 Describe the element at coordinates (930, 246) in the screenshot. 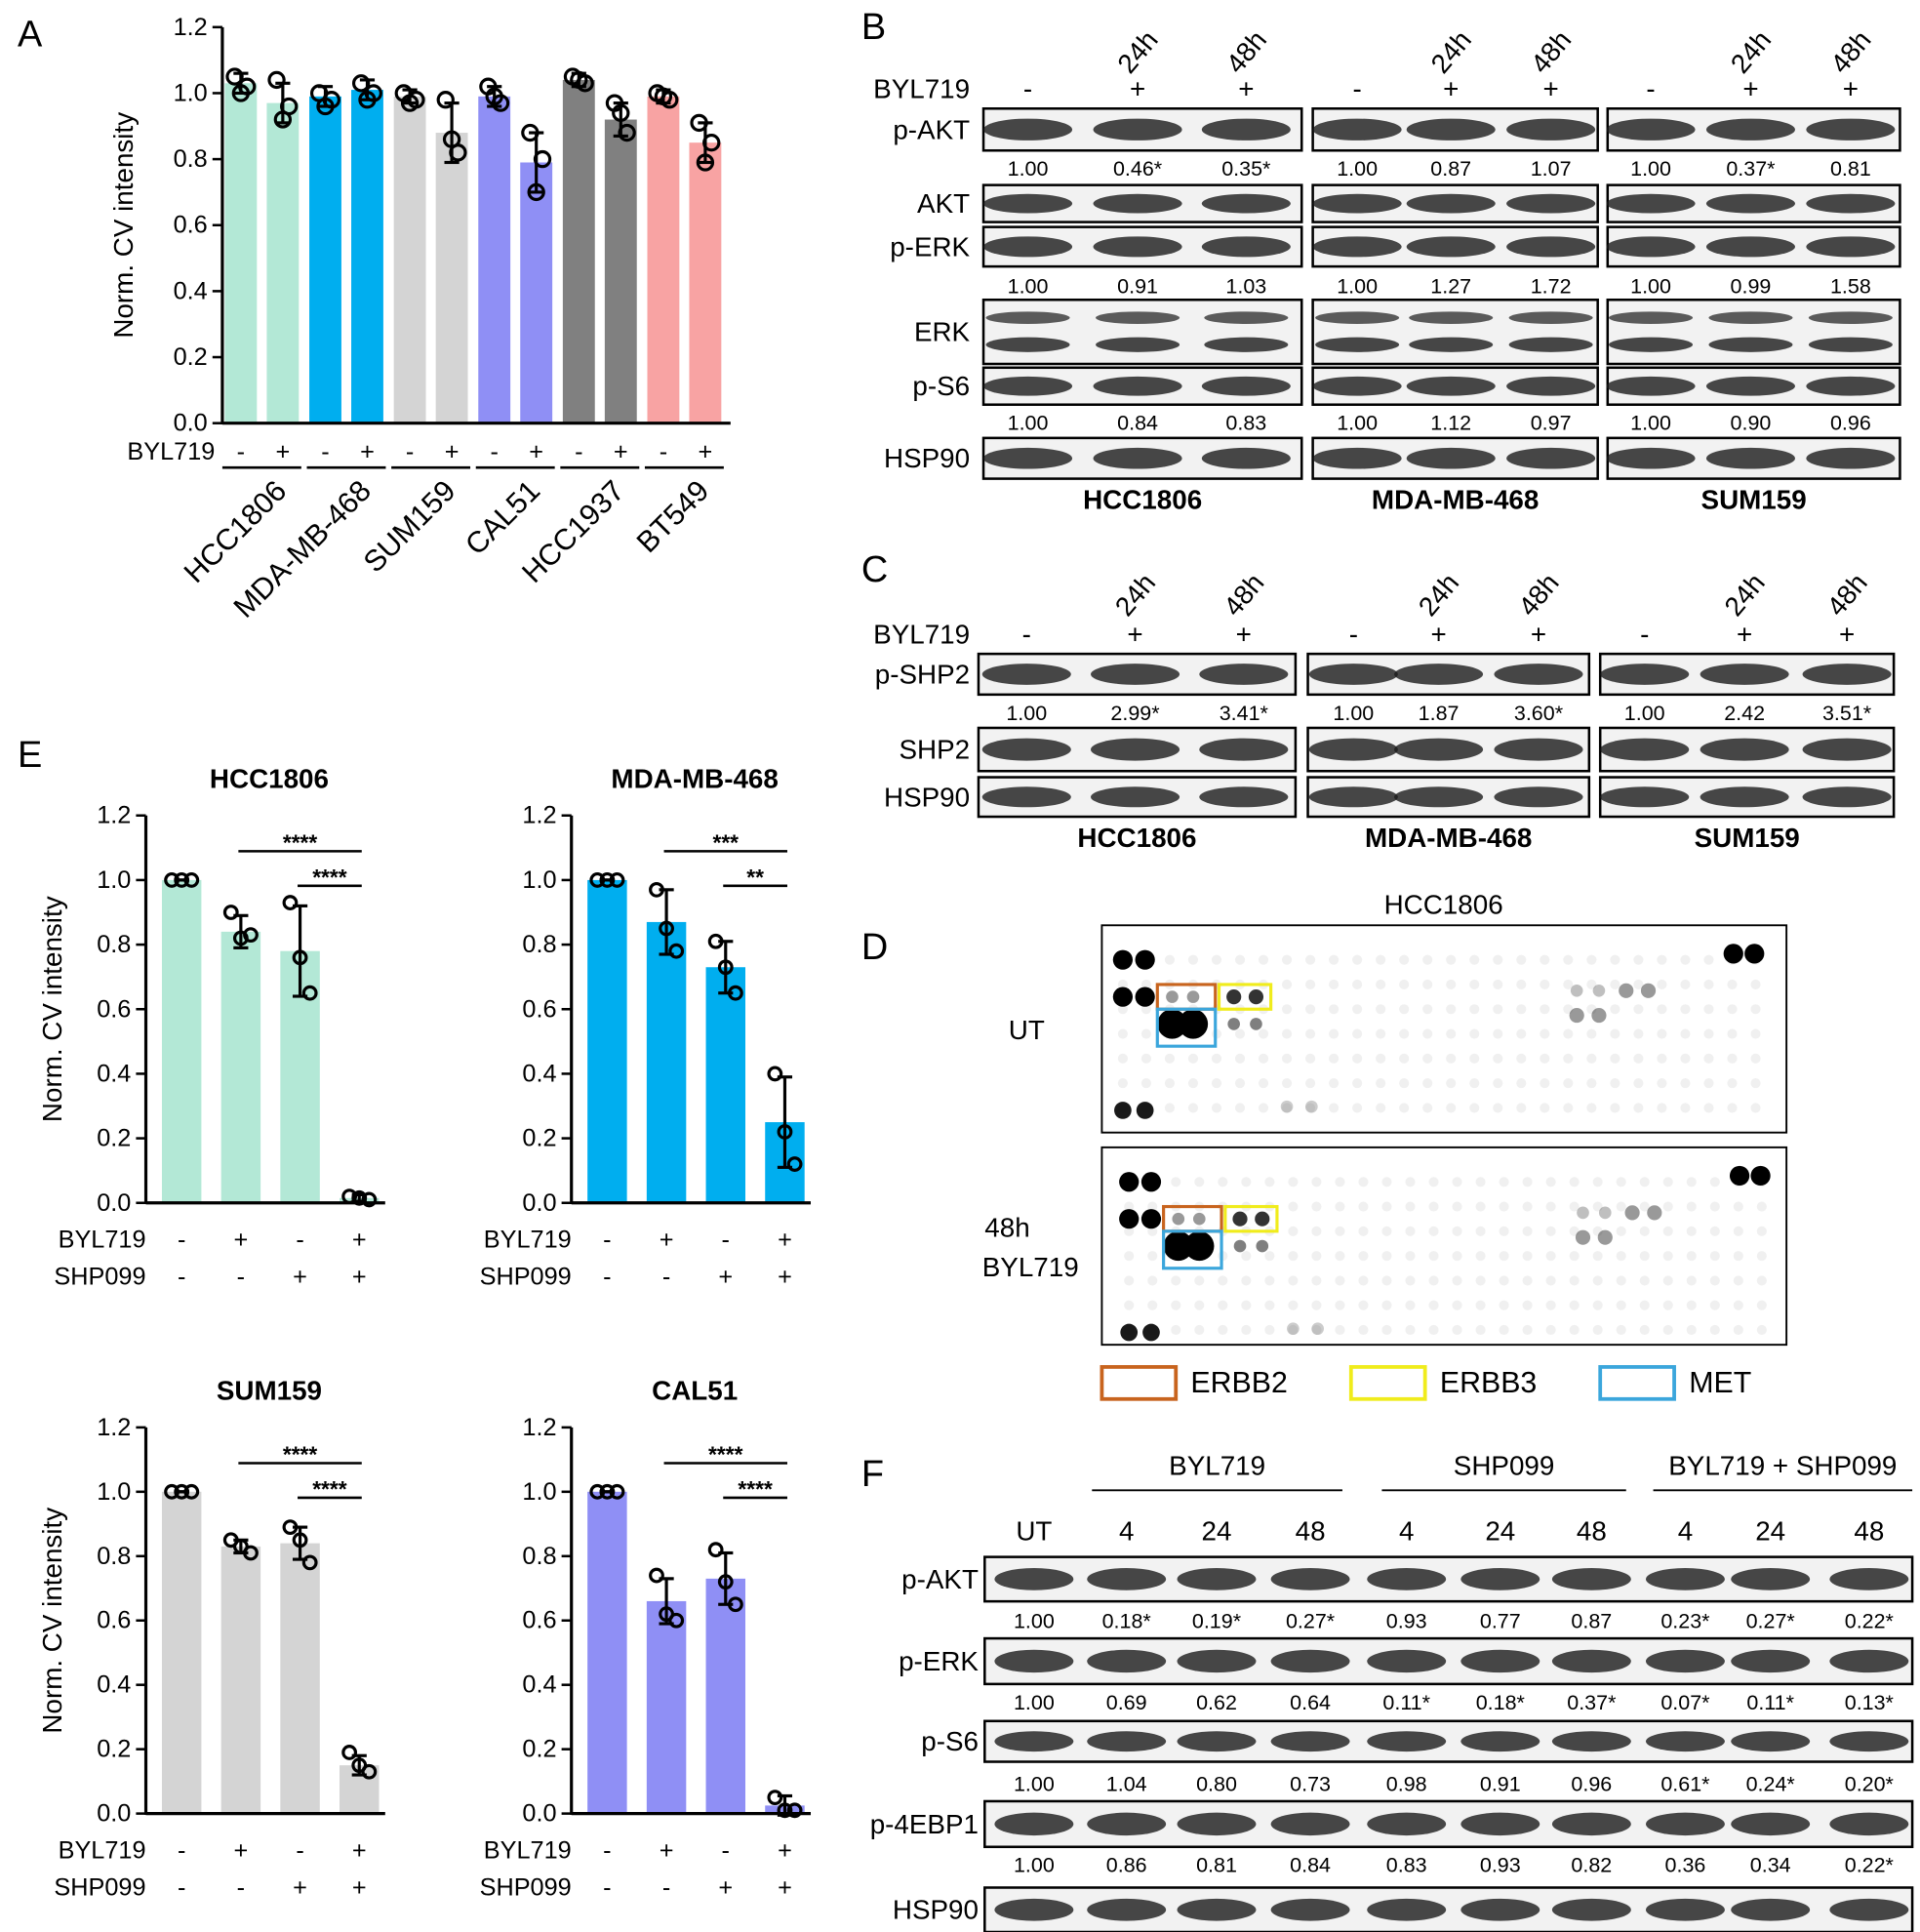

I see `row-label: p-ERK` at that location.